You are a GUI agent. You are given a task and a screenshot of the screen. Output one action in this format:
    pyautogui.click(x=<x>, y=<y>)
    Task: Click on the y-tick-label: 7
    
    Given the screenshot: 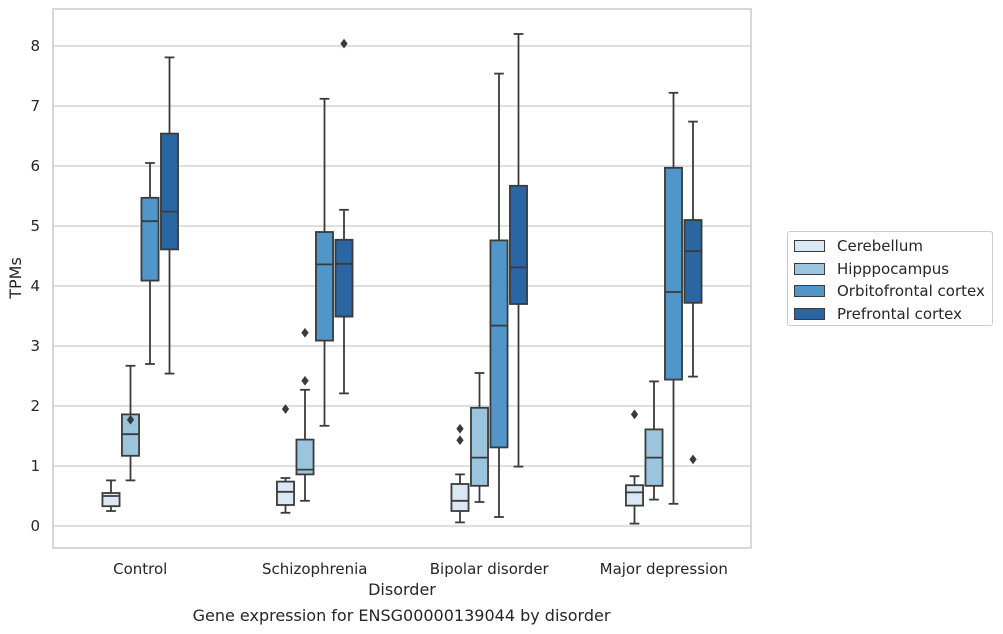 What is the action you would take?
    pyautogui.click(x=35, y=106)
    